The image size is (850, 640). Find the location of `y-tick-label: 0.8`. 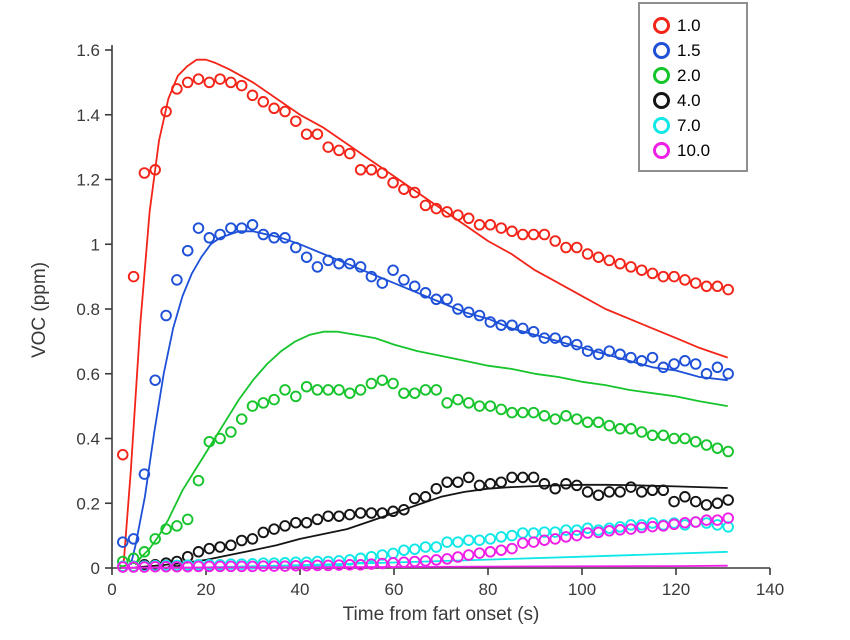

y-tick-label: 0.8 is located at coordinates (88, 309).